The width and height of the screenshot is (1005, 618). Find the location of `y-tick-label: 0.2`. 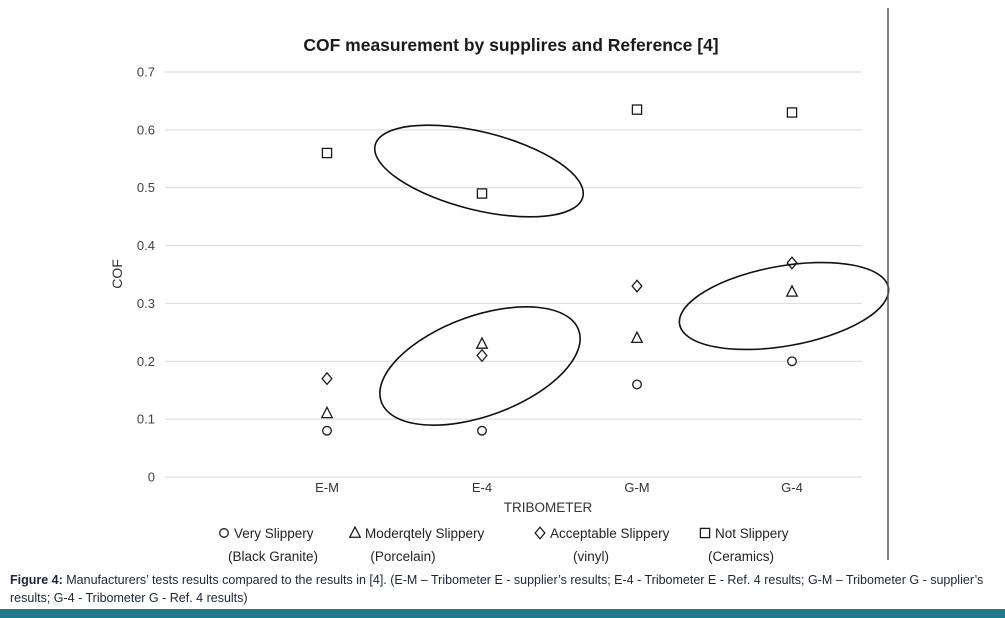

y-tick-label: 0.2 is located at coordinates (146, 361).